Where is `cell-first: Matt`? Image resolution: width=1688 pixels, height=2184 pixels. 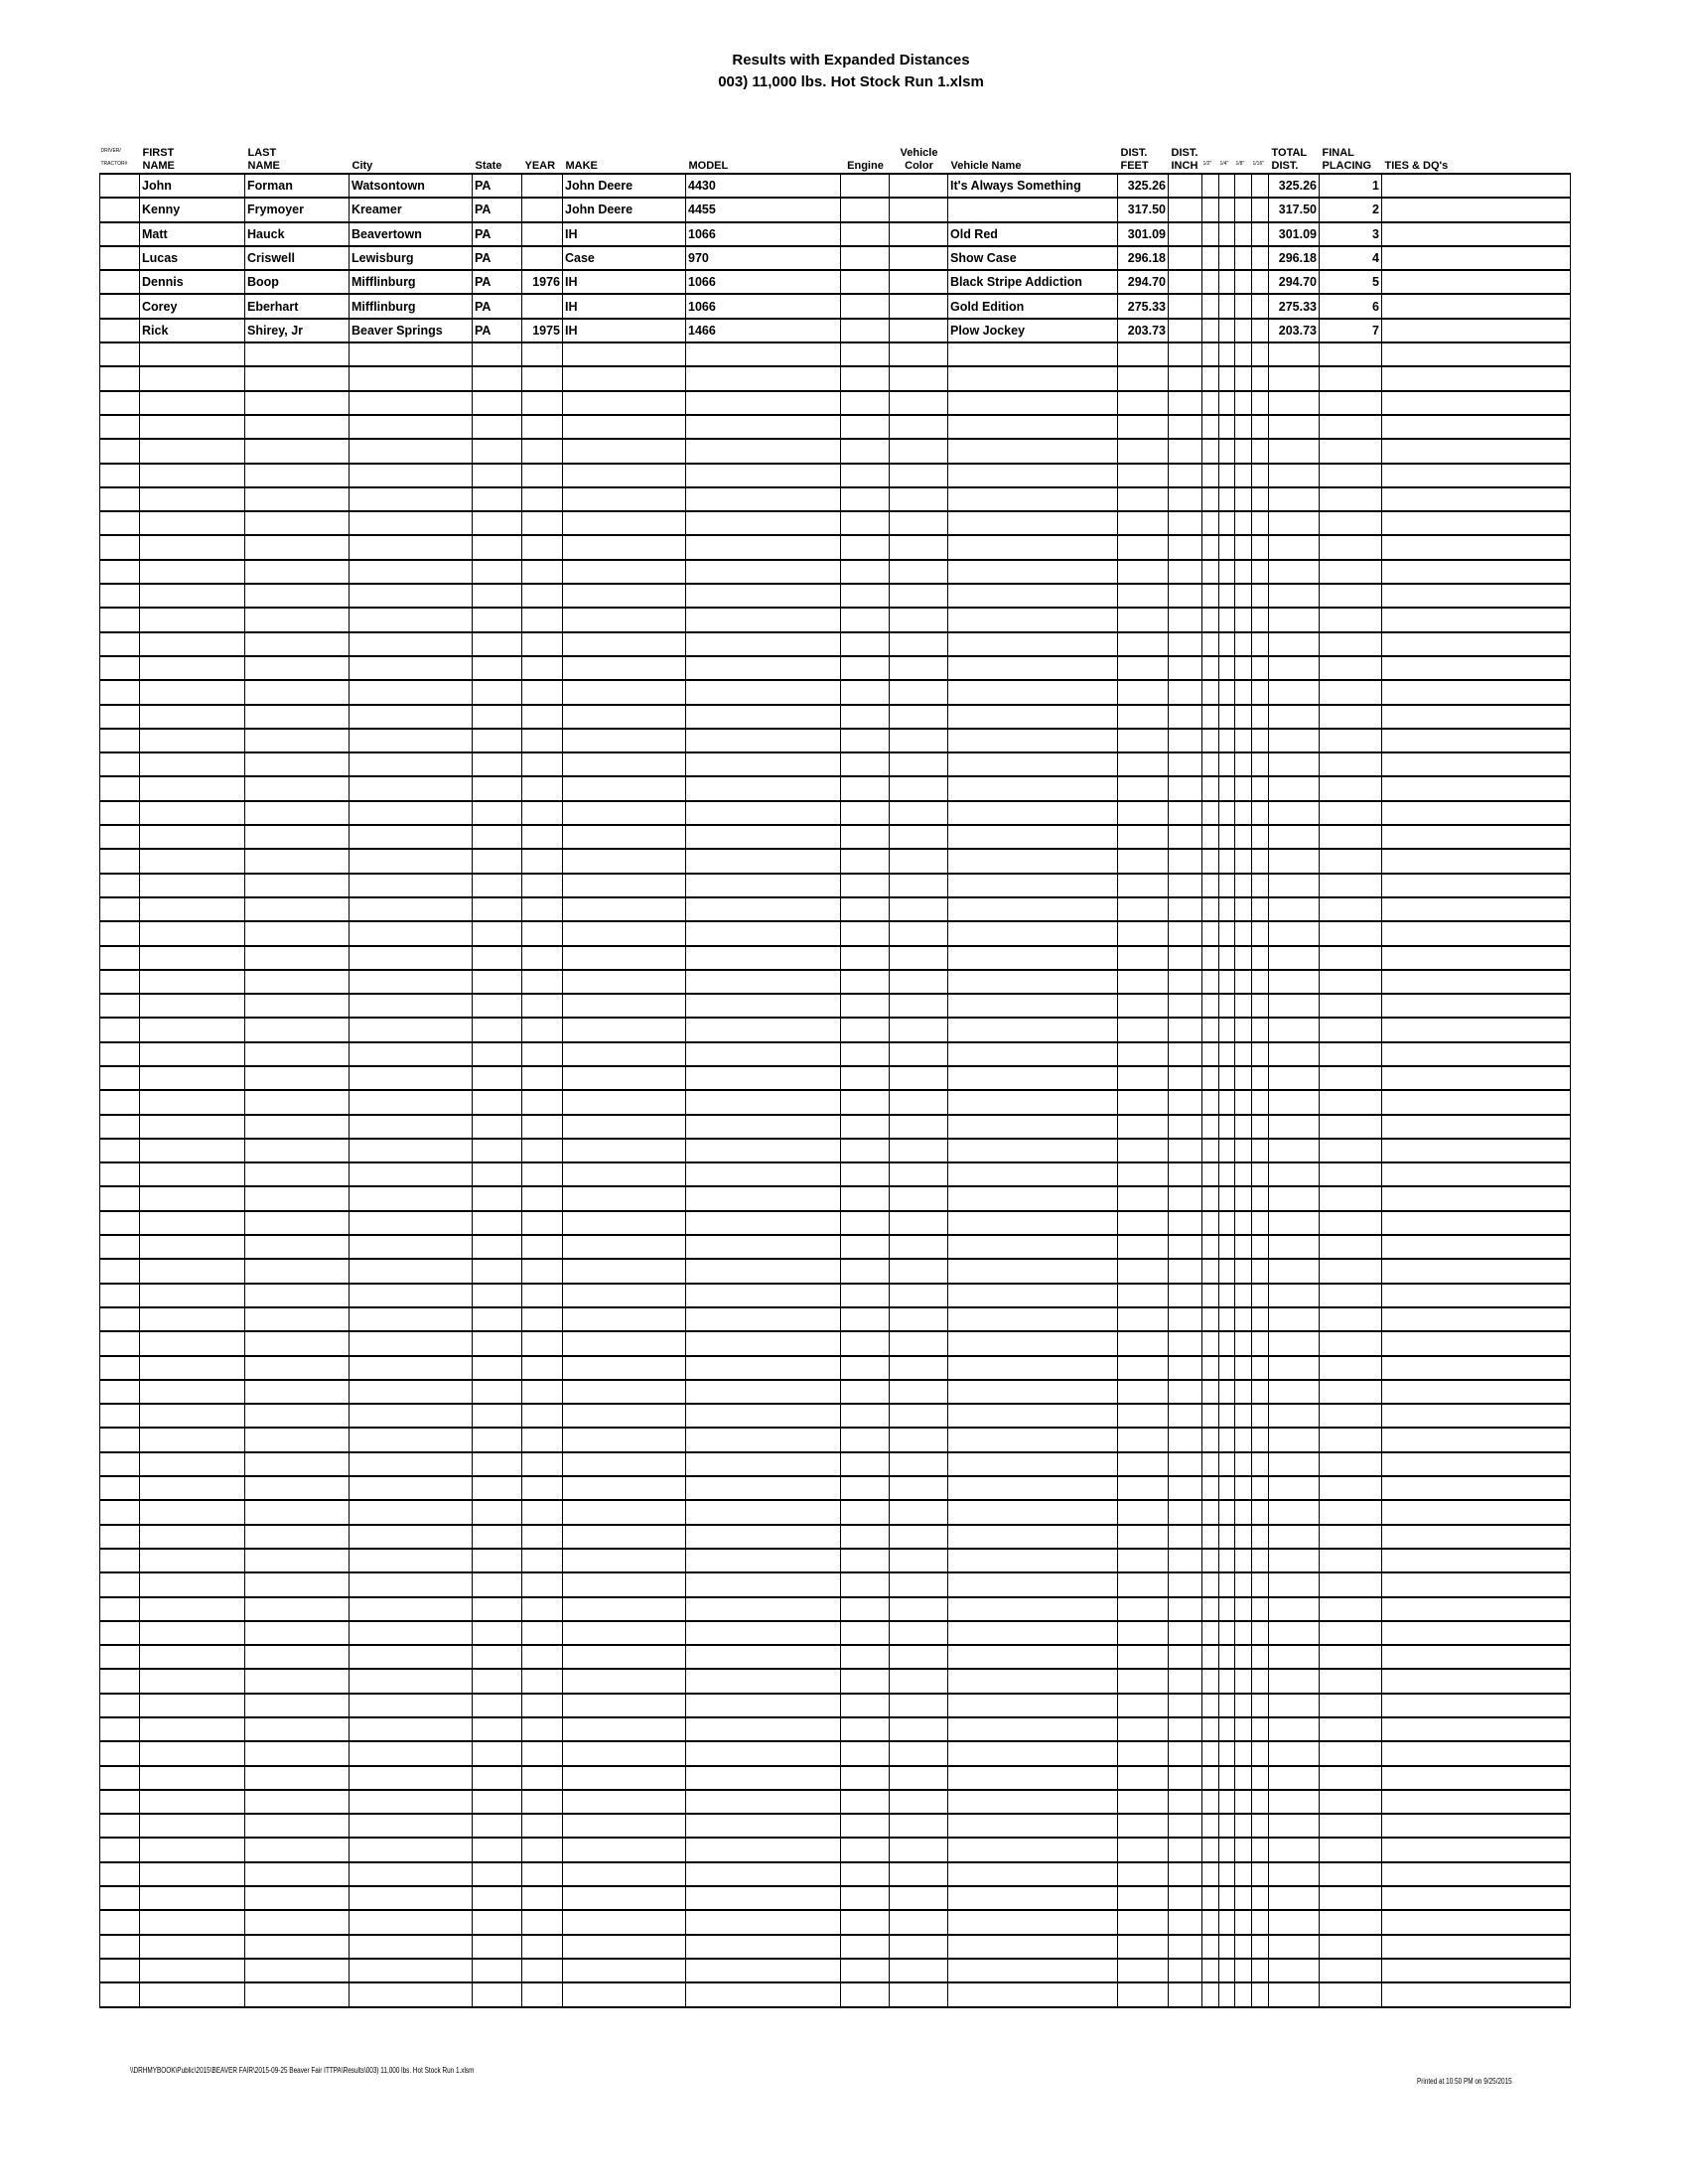 cell-first: Matt is located at coordinates (192, 234).